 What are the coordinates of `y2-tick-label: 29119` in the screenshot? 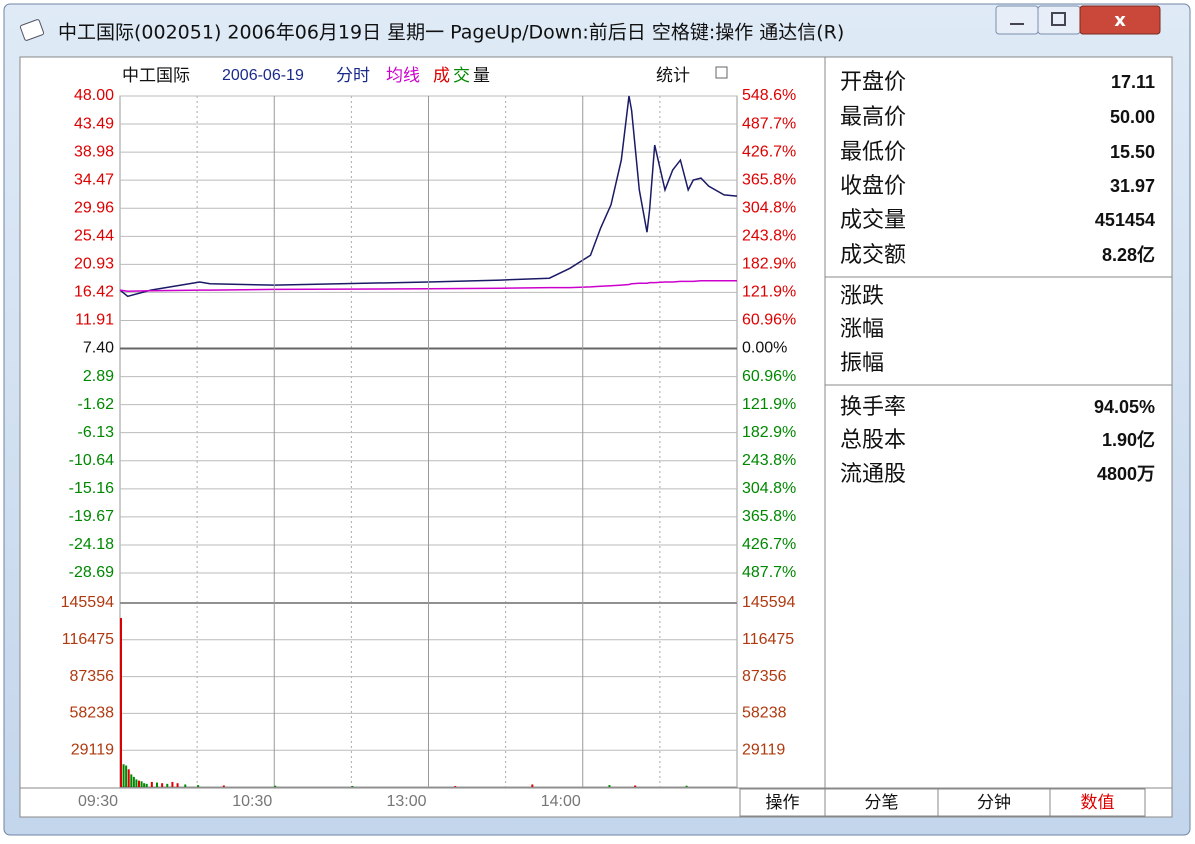 It's located at (763, 749).